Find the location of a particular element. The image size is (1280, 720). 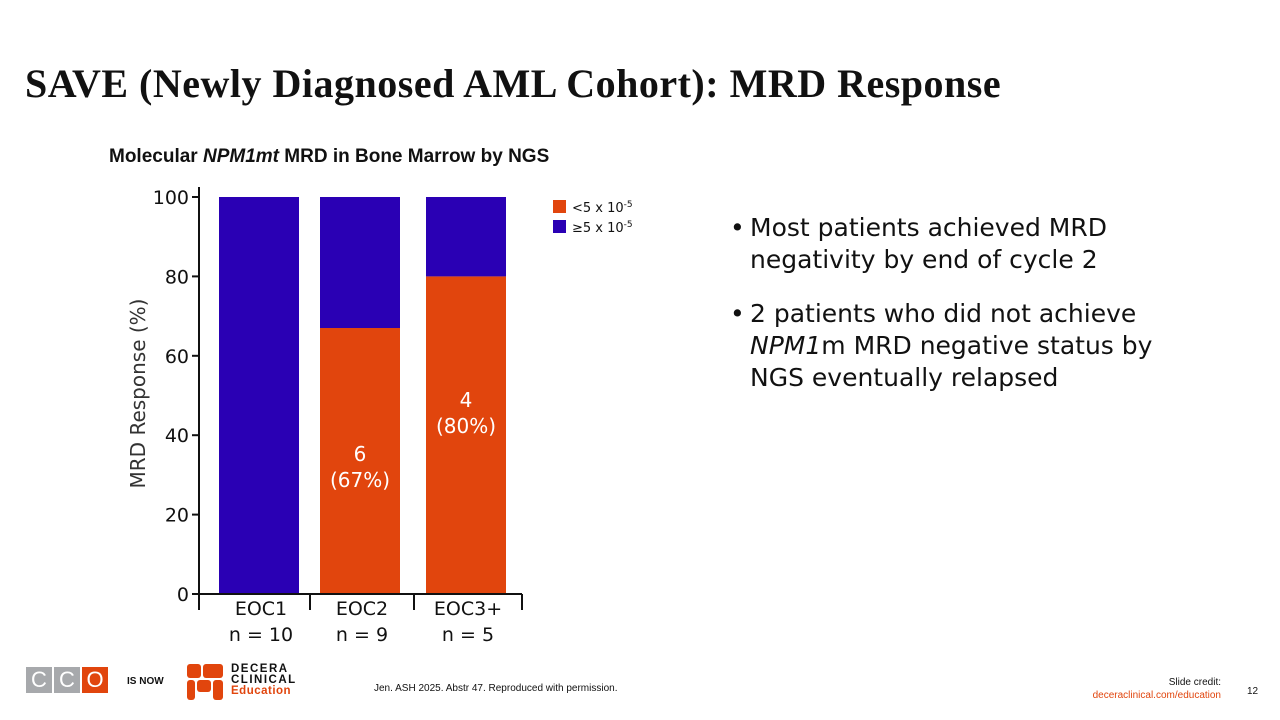

cco-logo-letter: O is located at coordinates (95, 680).